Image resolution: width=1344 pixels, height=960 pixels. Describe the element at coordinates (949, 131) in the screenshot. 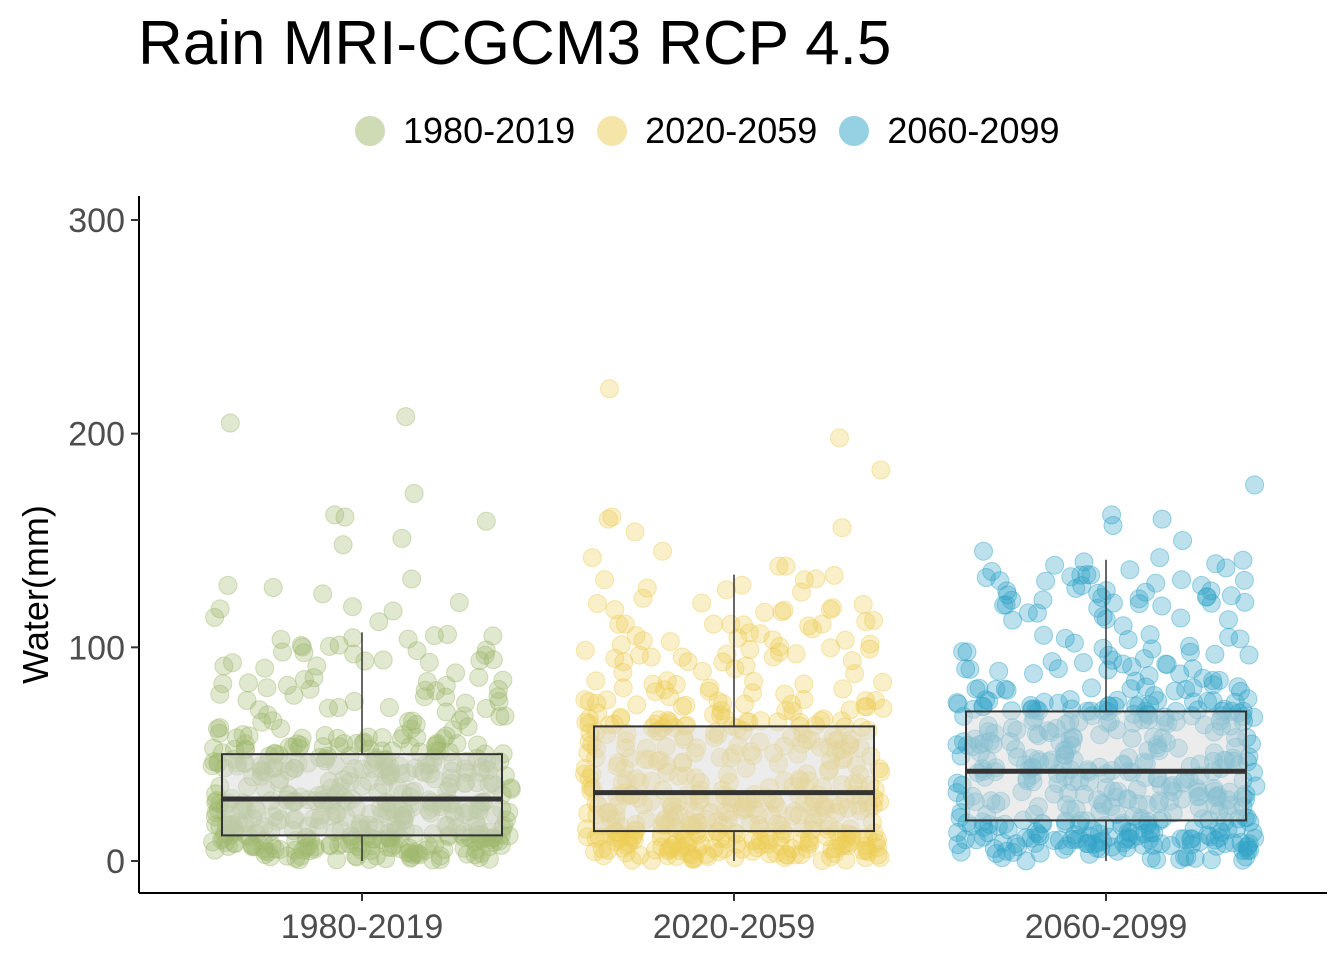

I see `legend-item: 2060-2099` at that location.